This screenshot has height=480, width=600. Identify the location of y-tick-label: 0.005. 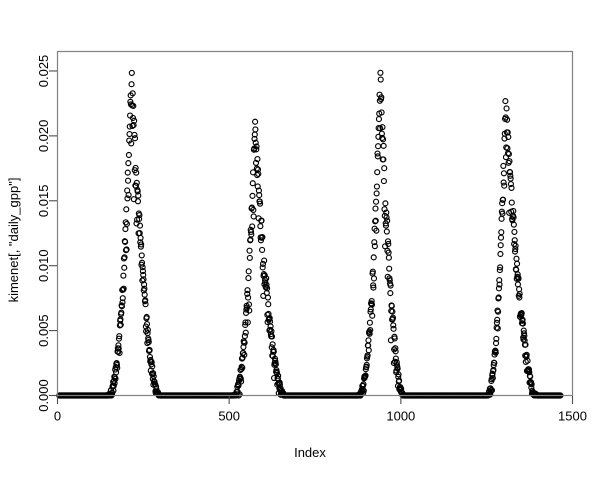
(43, 330).